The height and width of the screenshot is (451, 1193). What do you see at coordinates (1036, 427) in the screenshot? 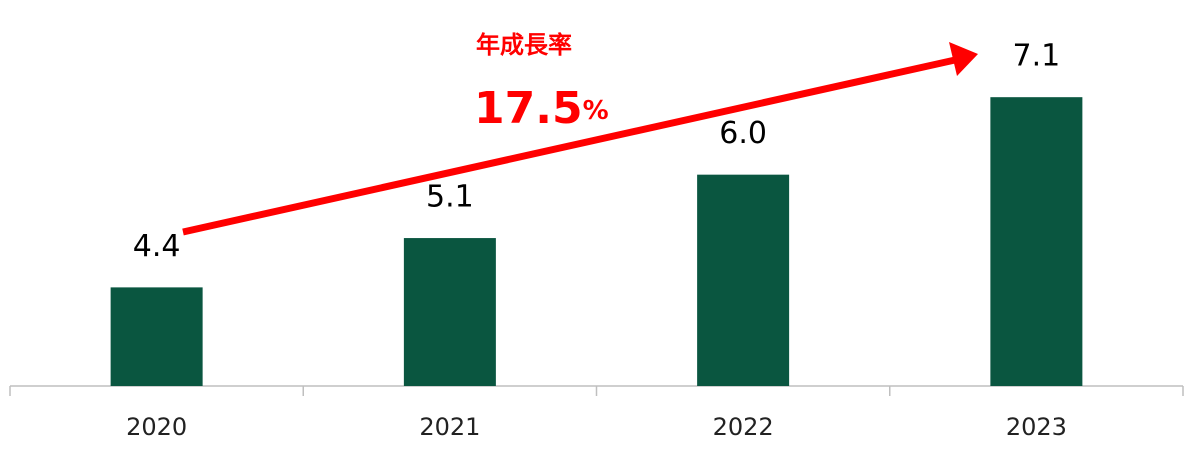
I see `x-tick-label: 2023` at bounding box center [1036, 427].